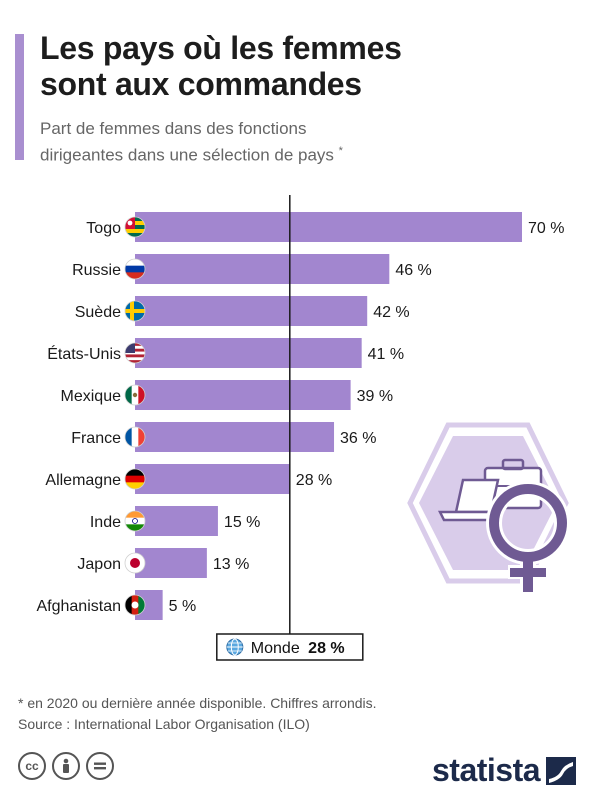  Describe the element at coordinates (340, 151) in the screenshot. I see `subtitle-footnote-mark: *` at that location.